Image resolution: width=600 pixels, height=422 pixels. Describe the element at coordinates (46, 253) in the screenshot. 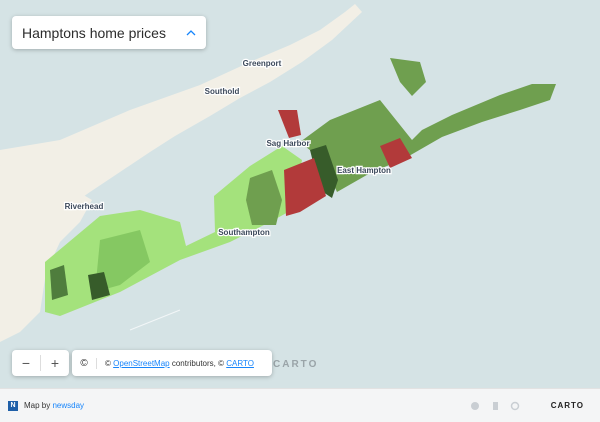

I see `main-island` at that location.